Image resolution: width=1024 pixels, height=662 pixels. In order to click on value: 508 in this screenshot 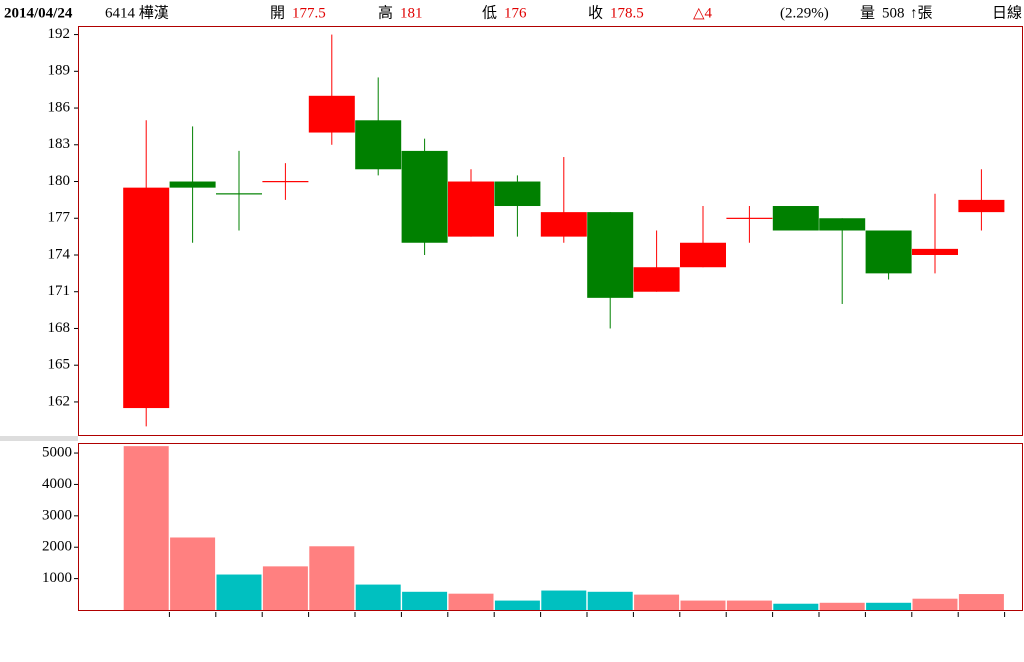, I will do `click(893, 13)`.